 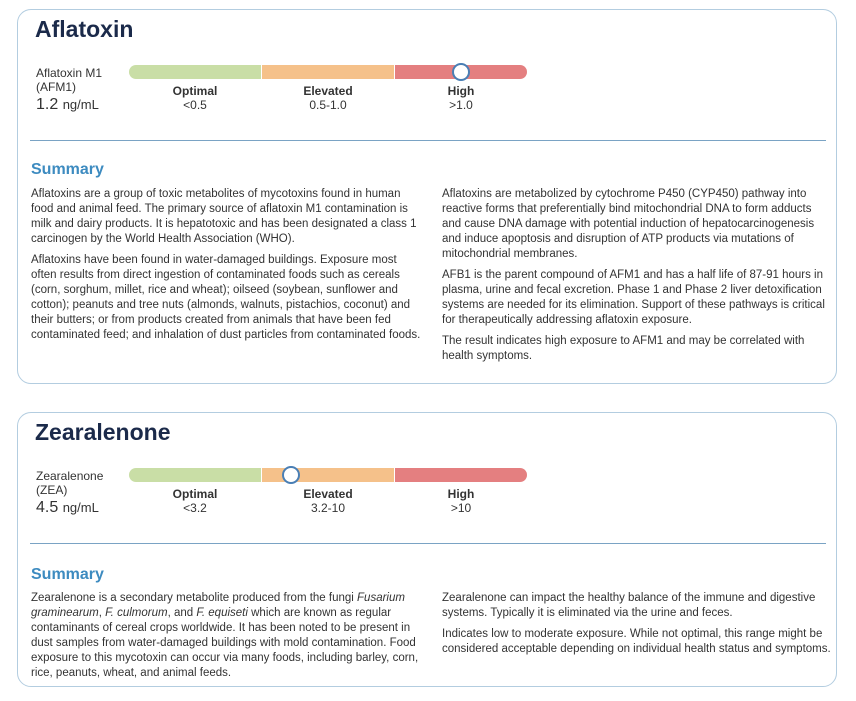 I want to click on elevated-segment, so click(x=328, y=72).